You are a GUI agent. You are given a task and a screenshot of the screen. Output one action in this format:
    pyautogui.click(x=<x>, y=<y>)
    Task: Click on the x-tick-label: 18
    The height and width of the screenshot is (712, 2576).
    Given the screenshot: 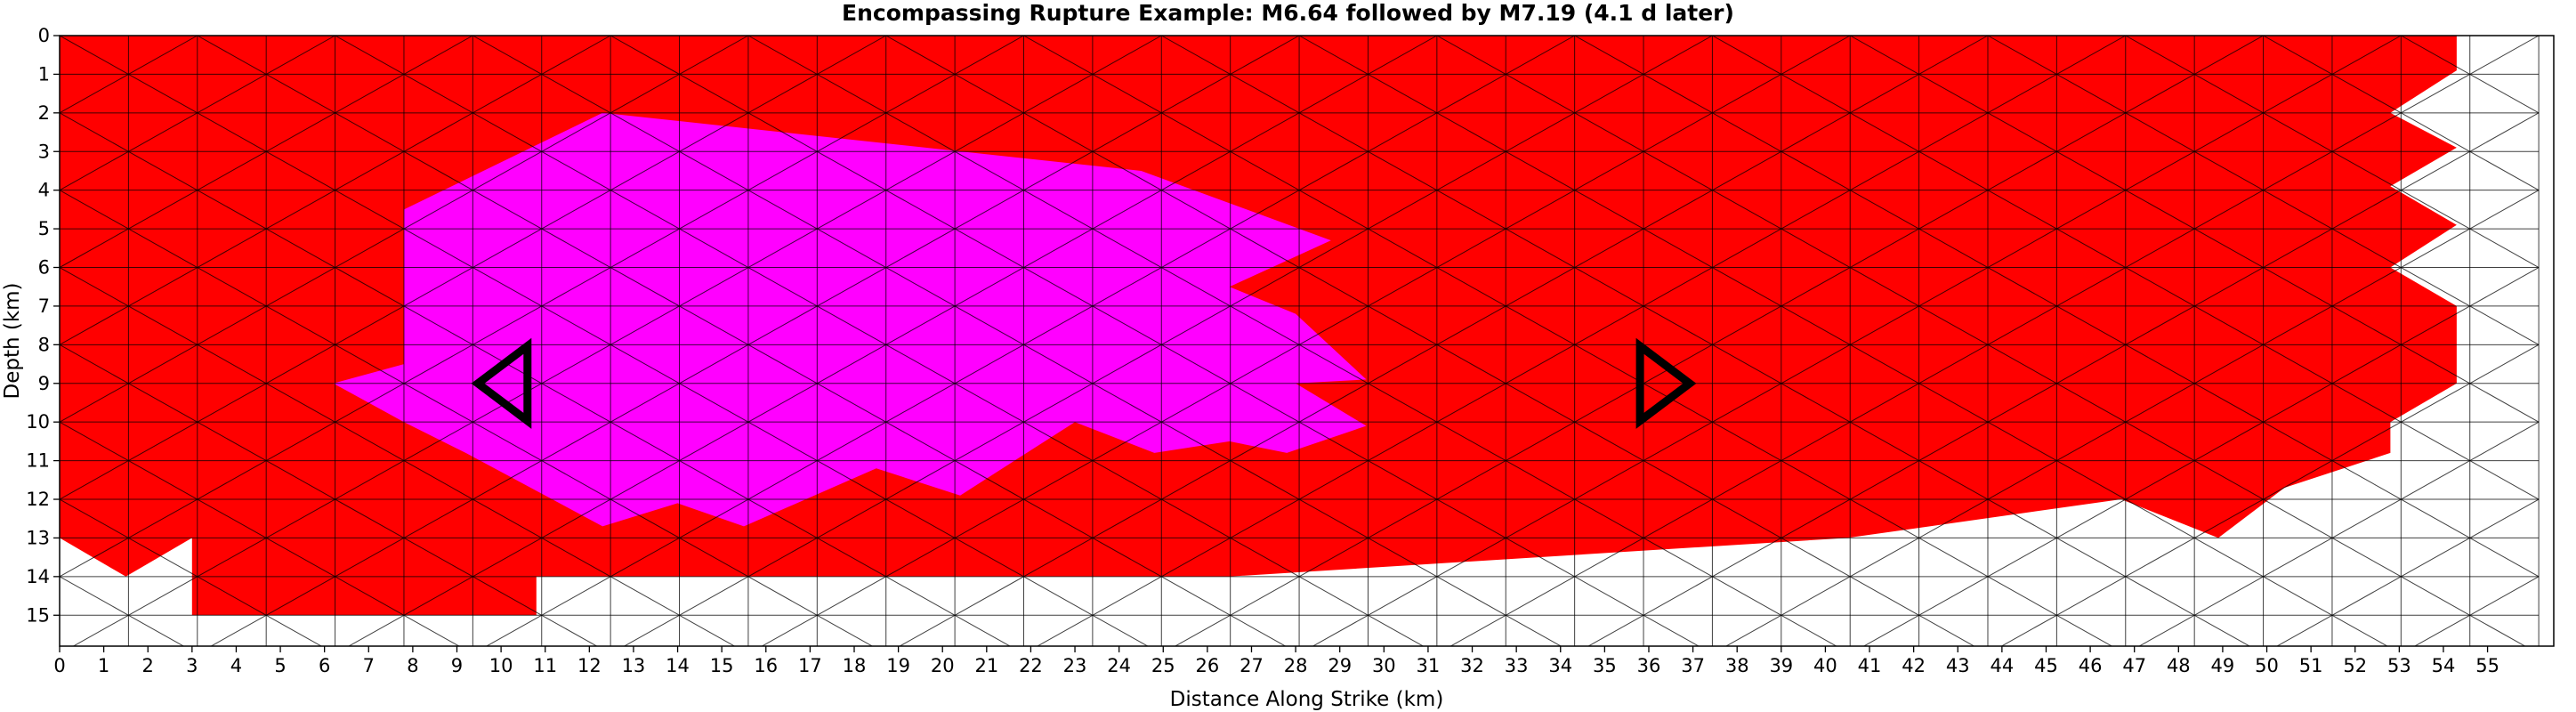 What is the action you would take?
    pyautogui.click(x=855, y=665)
    